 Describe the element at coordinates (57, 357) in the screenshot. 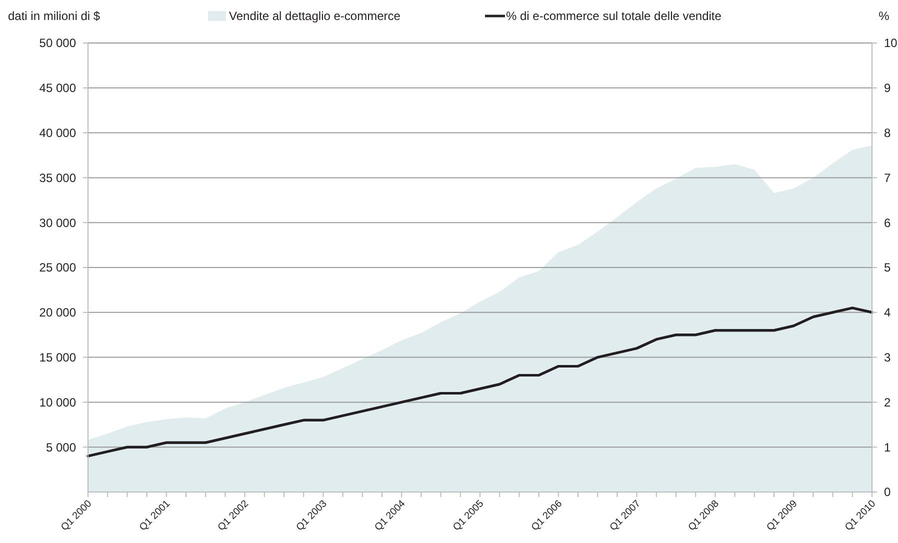

I see `y-tick-label: 15 000` at that location.